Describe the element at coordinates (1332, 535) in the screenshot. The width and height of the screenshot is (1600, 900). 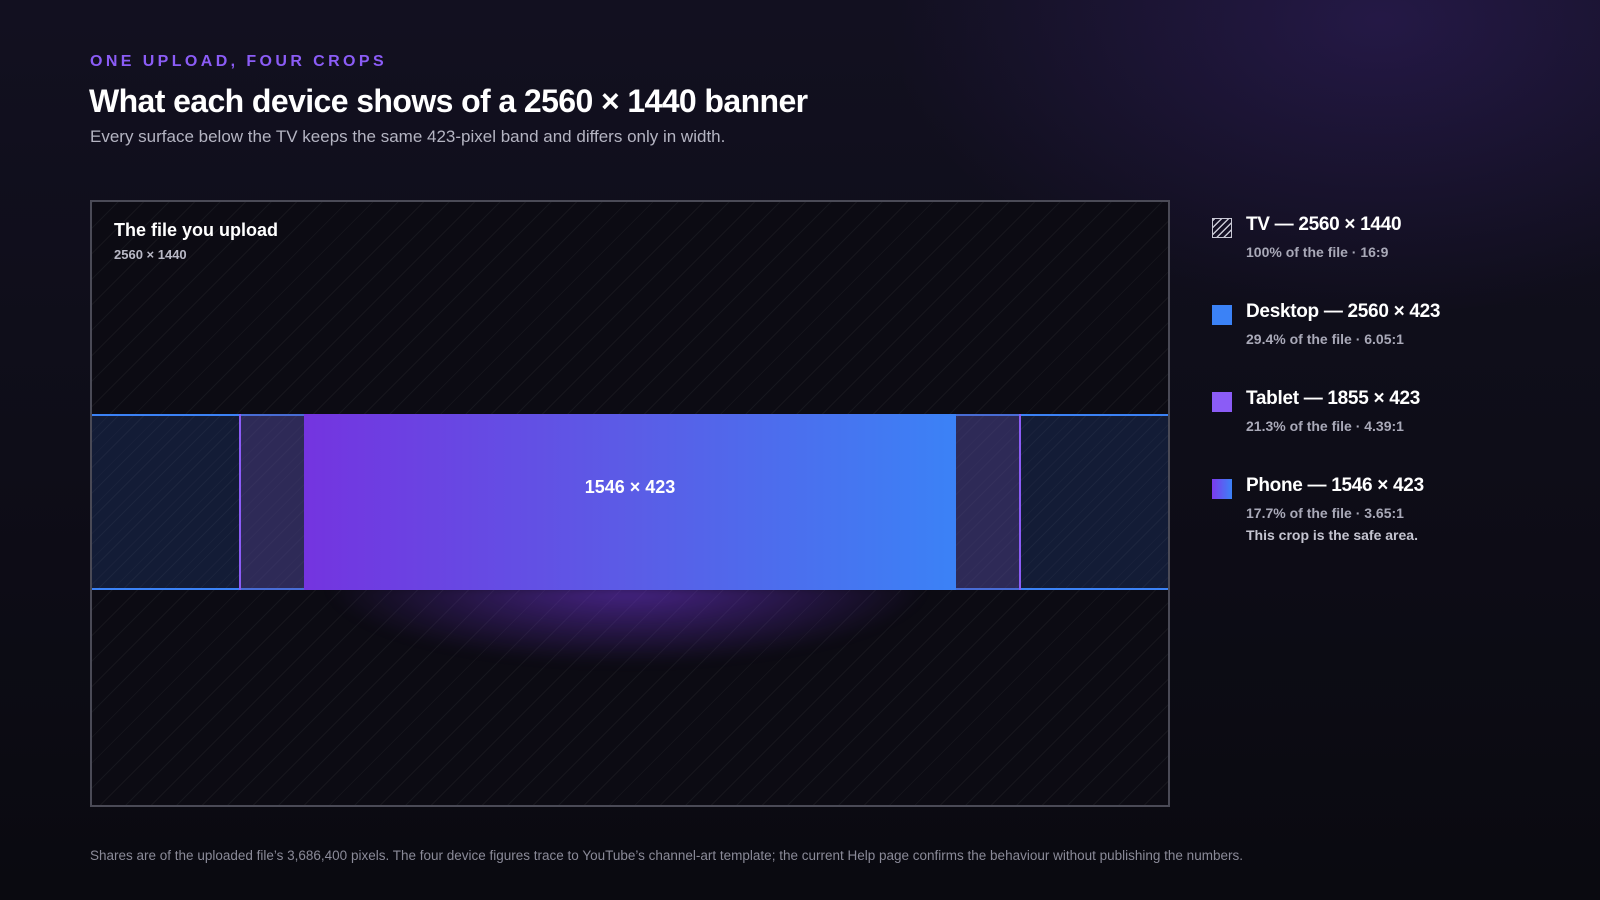
I see `legend-note: This crop is the safe area.` at that location.